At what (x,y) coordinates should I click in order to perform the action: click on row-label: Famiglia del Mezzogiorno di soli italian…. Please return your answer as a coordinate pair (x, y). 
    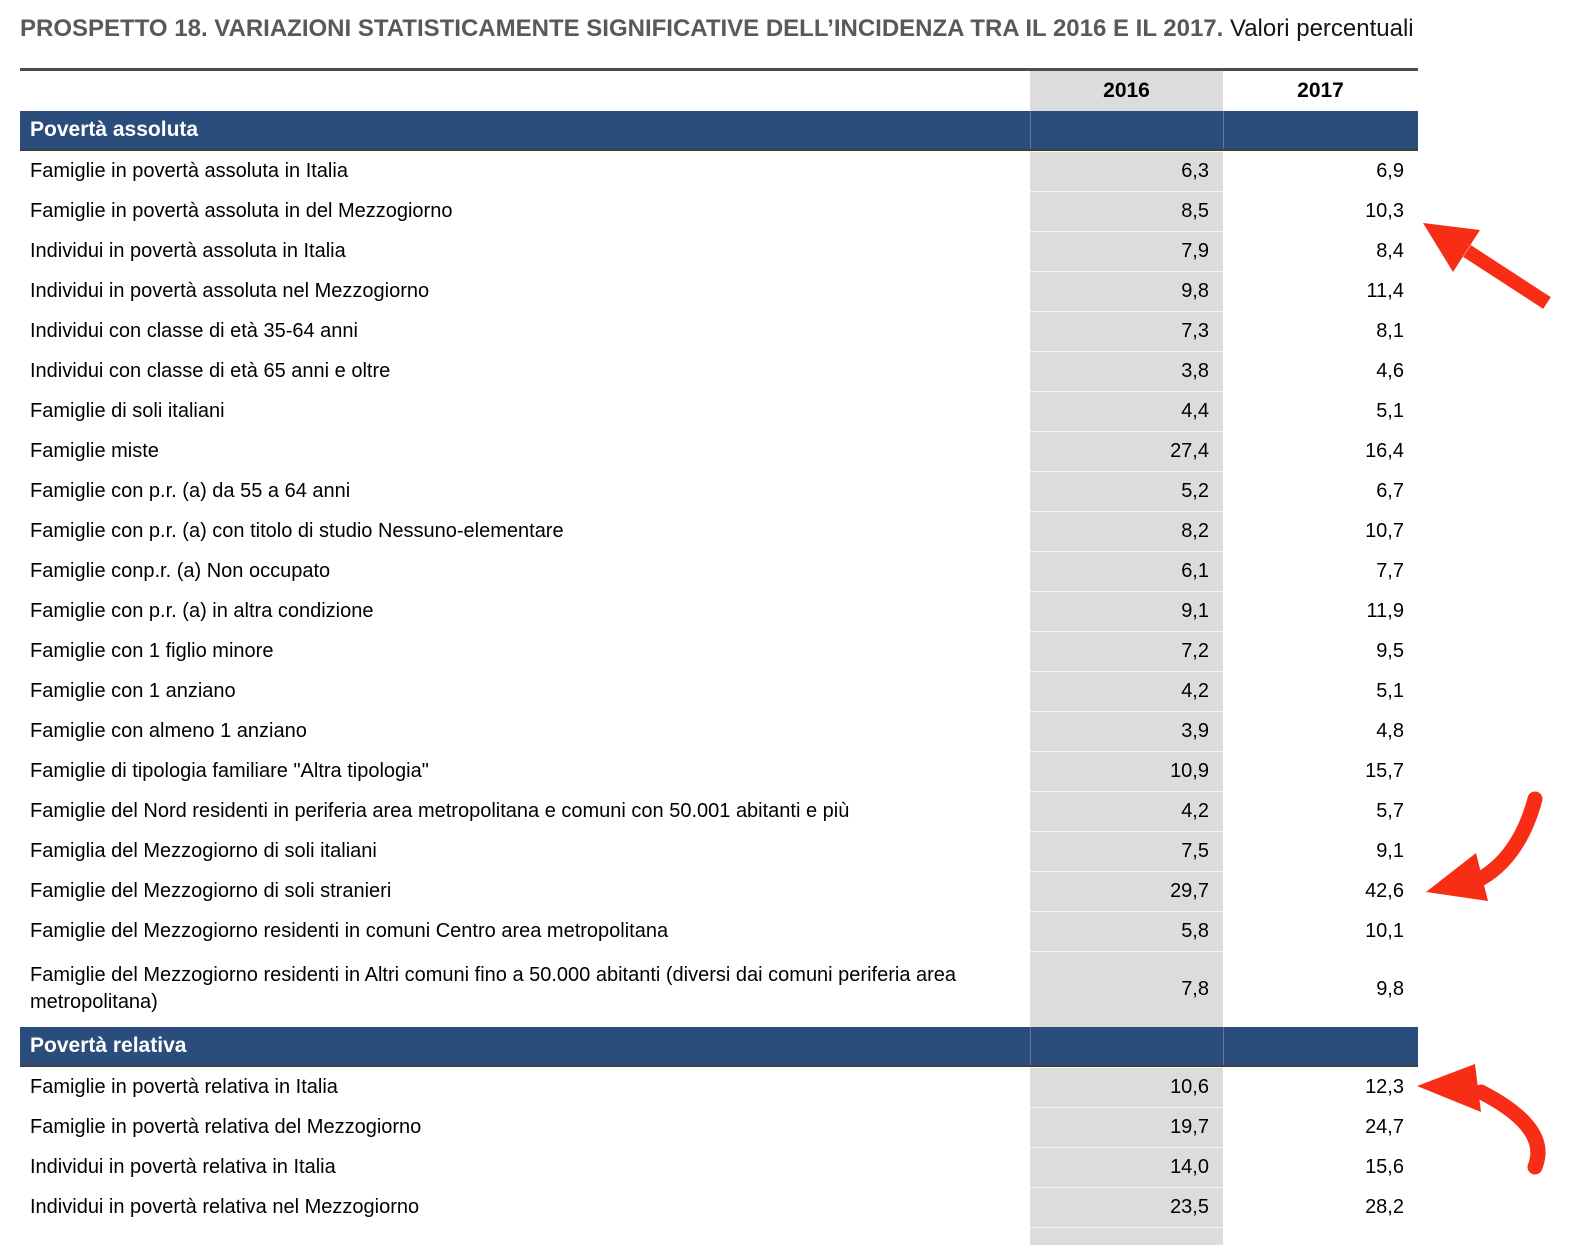
    Looking at the image, I should click on (203, 850).